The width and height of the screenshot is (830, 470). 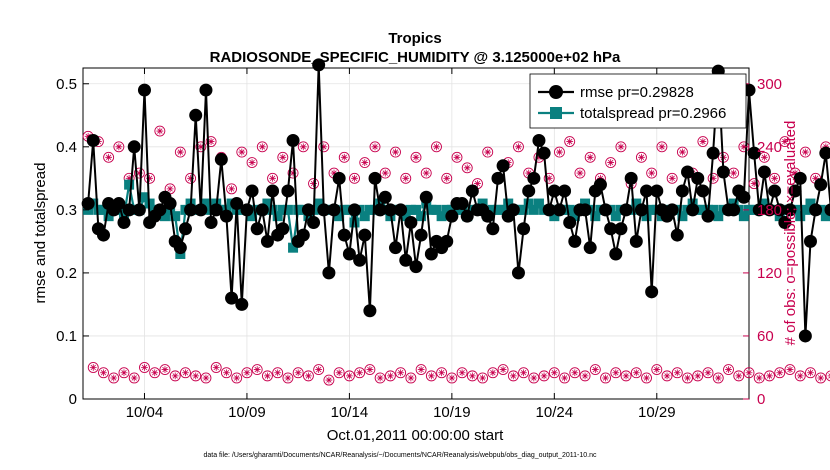 I want to click on x-tick-label: 10/14, so click(x=350, y=412).